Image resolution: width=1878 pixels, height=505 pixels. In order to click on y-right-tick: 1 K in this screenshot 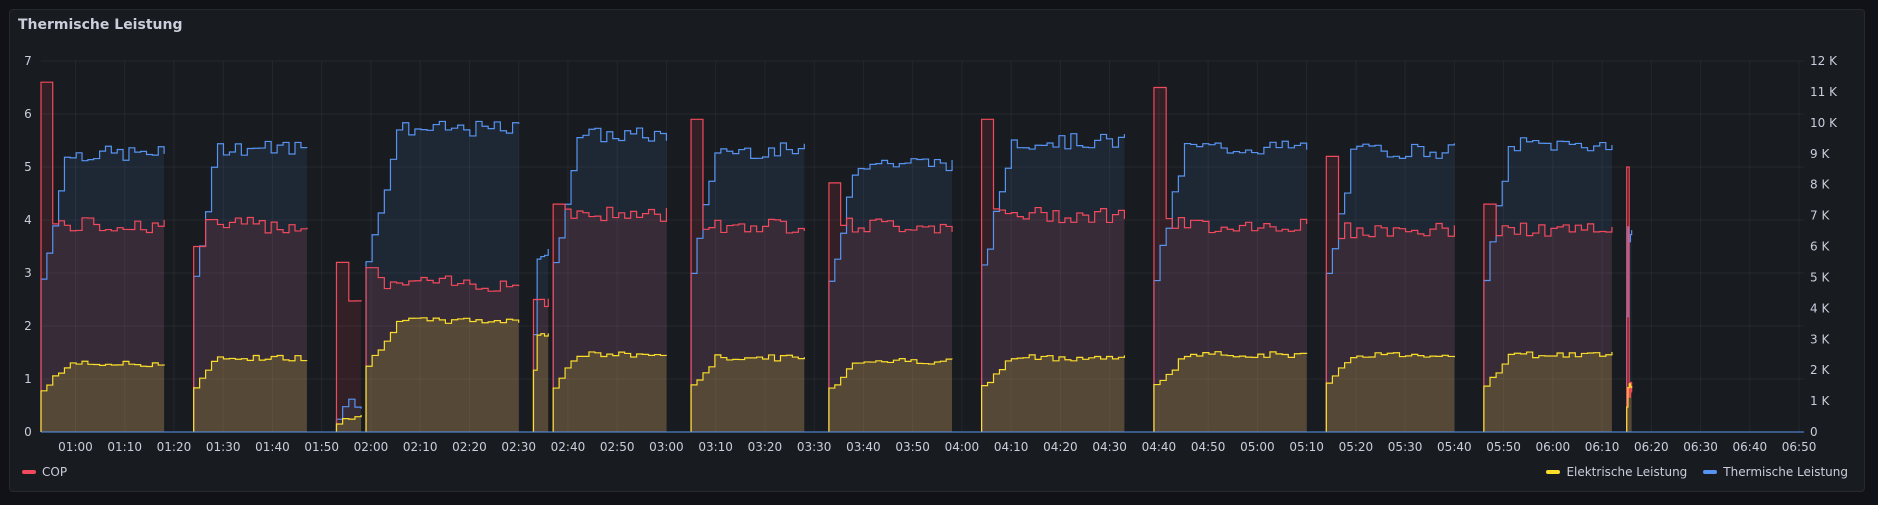, I will do `click(1820, 401)`.